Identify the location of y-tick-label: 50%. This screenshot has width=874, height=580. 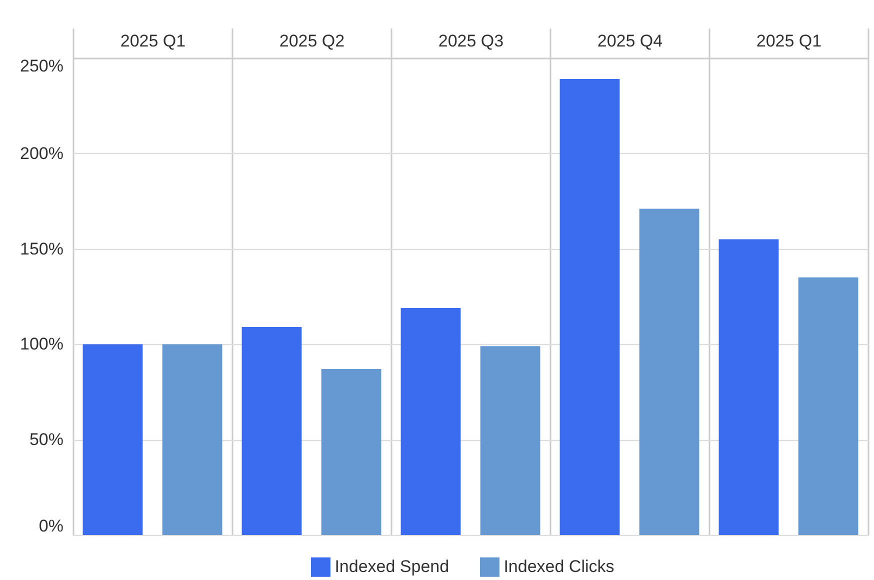
(46, 440).